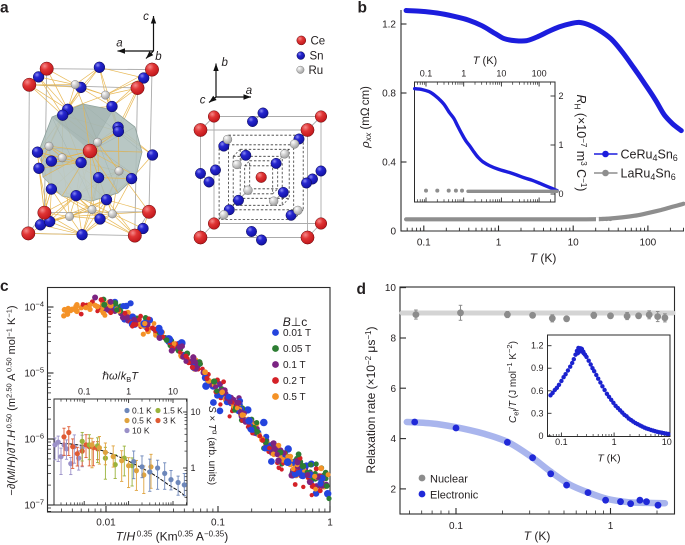 The image size is (685, 545). I want to click on svg-text: Electronic, so click(454, 496).